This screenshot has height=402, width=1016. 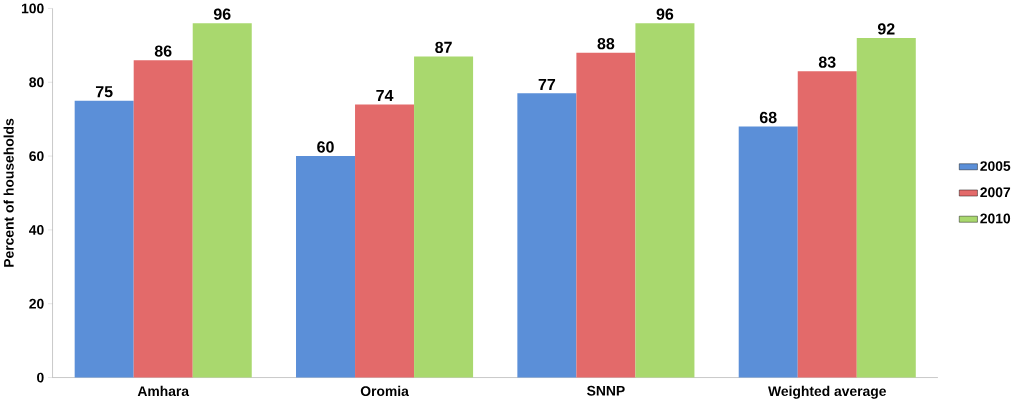 What do you see at coordinates (827, 62) in the screenshot?
I see `data-label: 83` at bounding box center [827, 62].